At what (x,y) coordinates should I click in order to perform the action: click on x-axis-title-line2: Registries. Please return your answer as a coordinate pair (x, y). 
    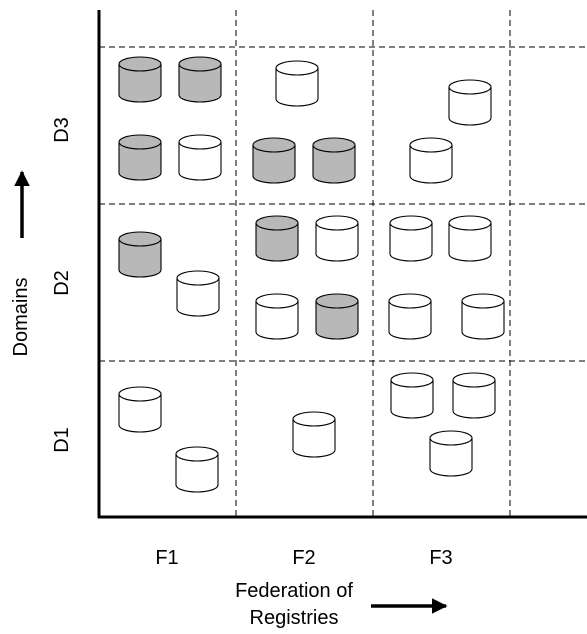
    Looking at the image, I should click on (294, 618).